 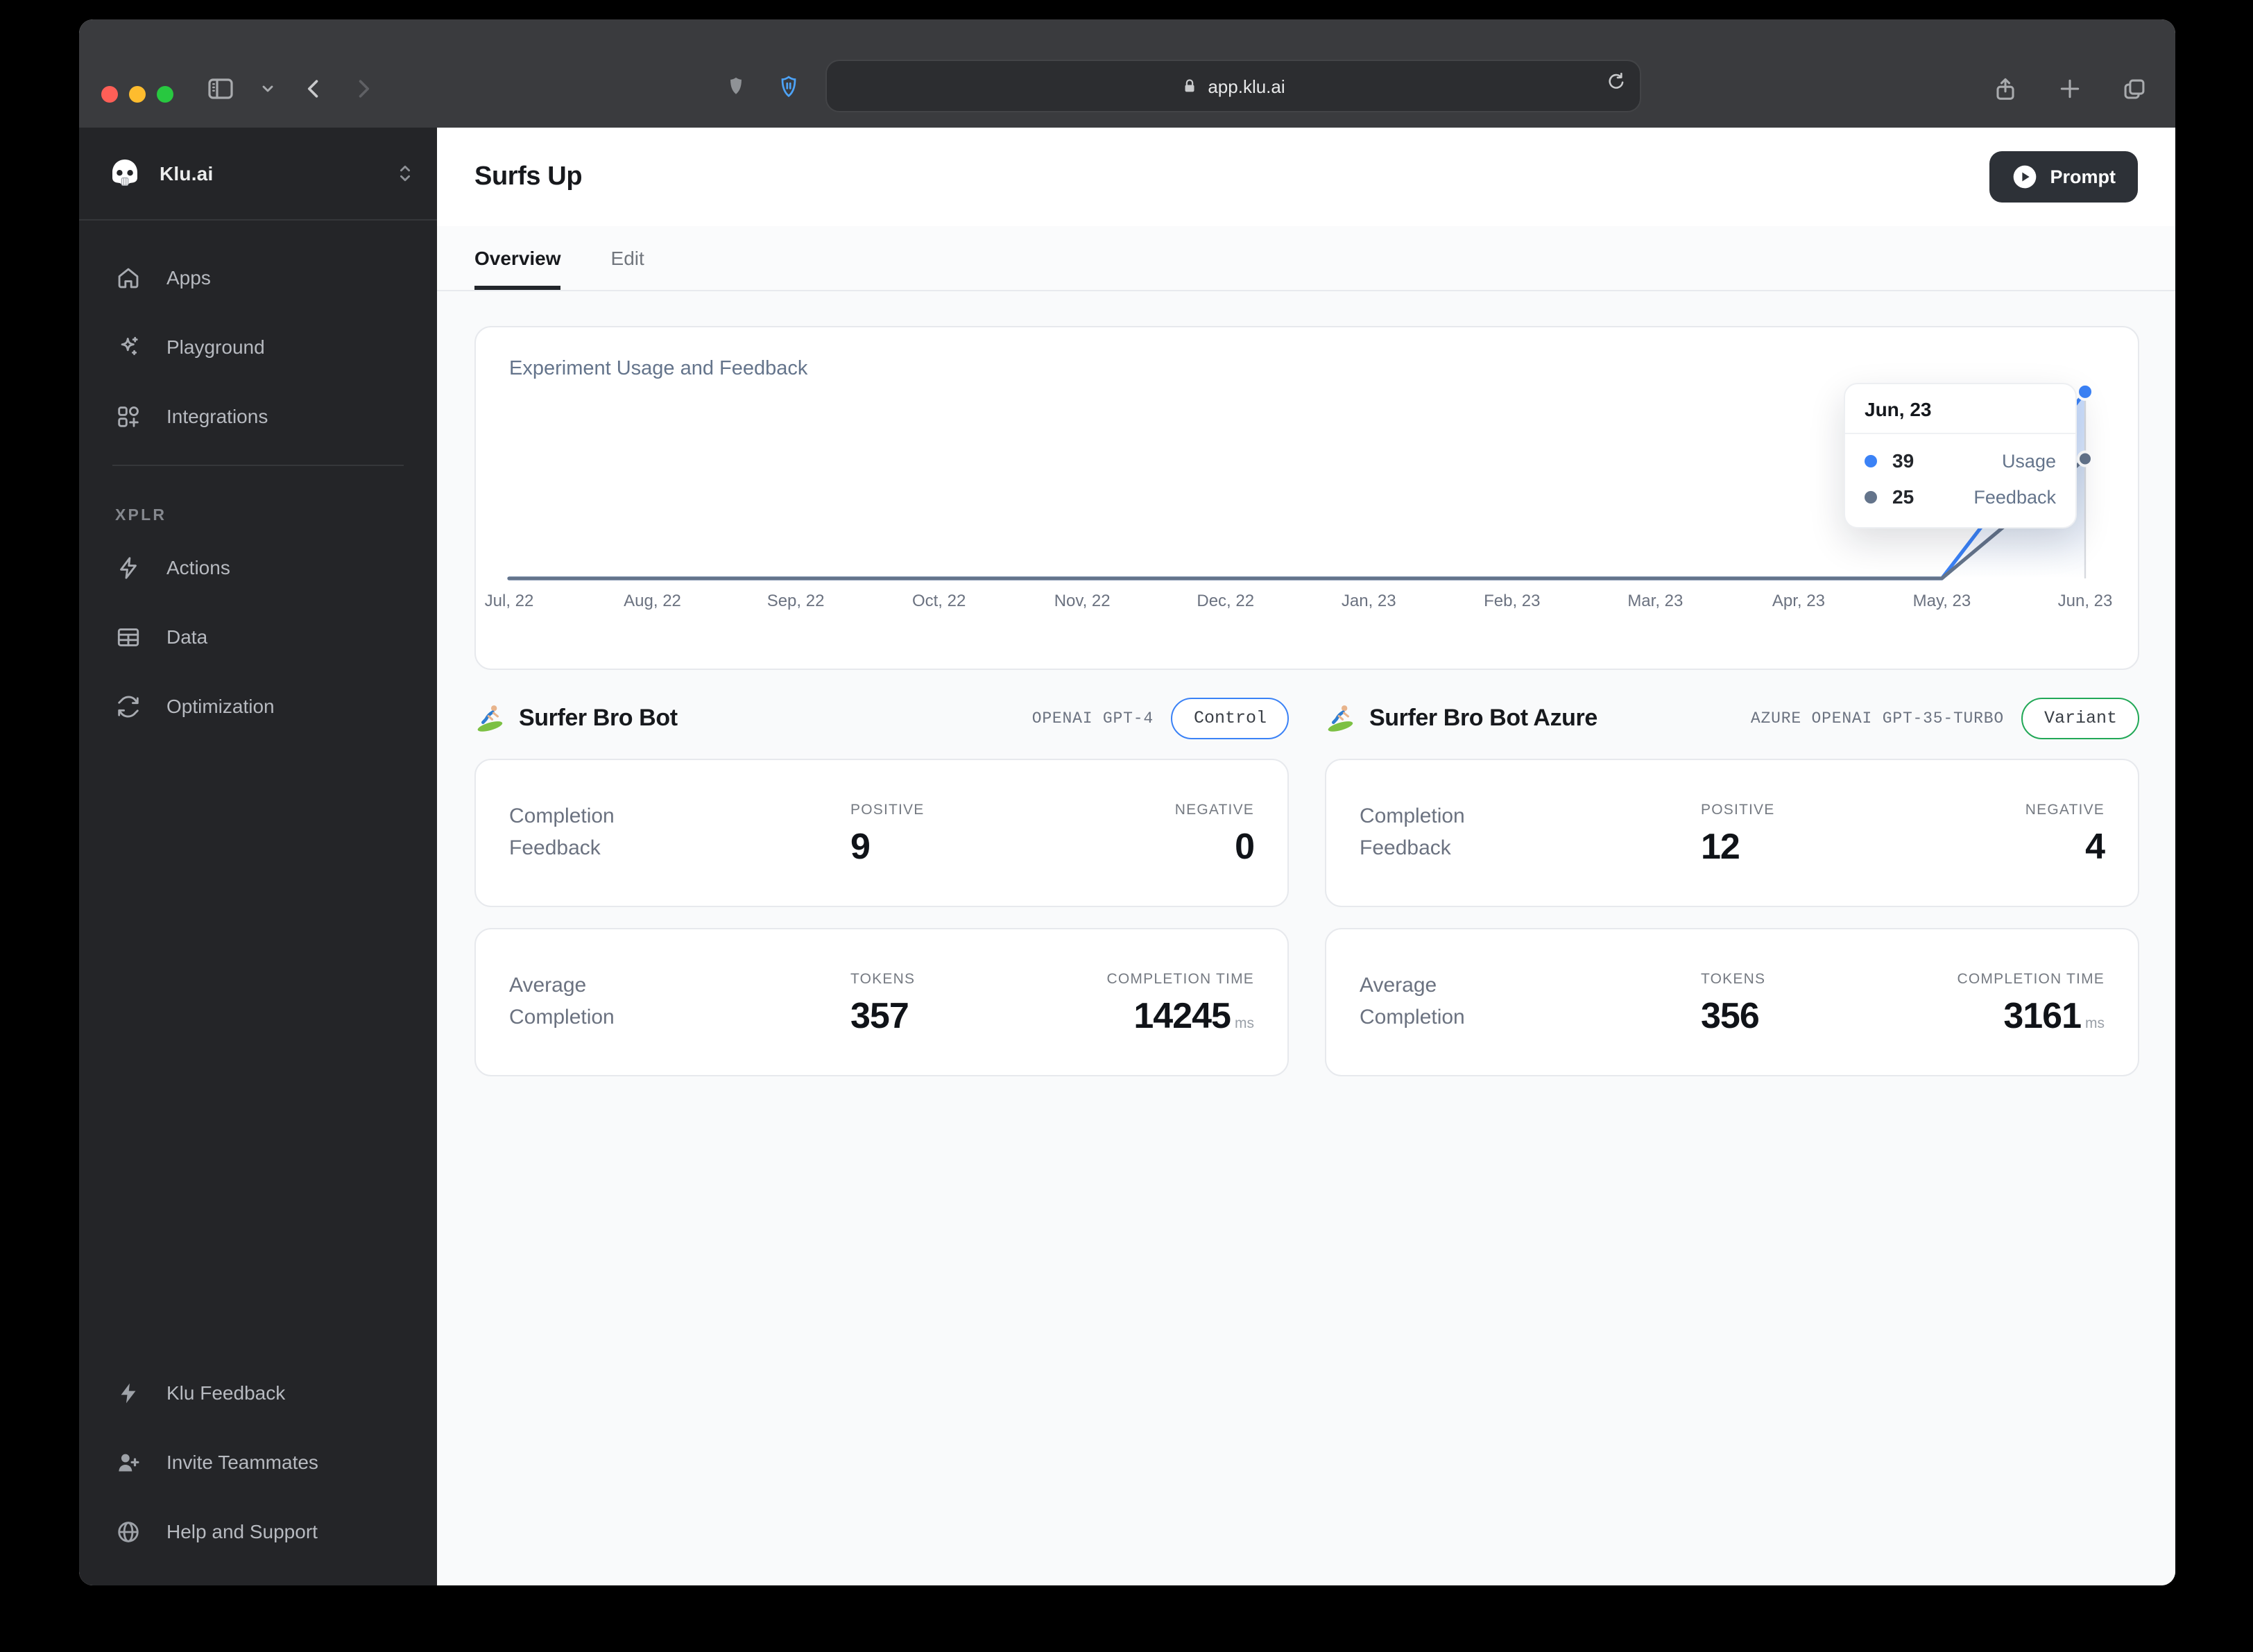 I want to click on tab-bar: Overview Edit, so click(x=1306, y=258).